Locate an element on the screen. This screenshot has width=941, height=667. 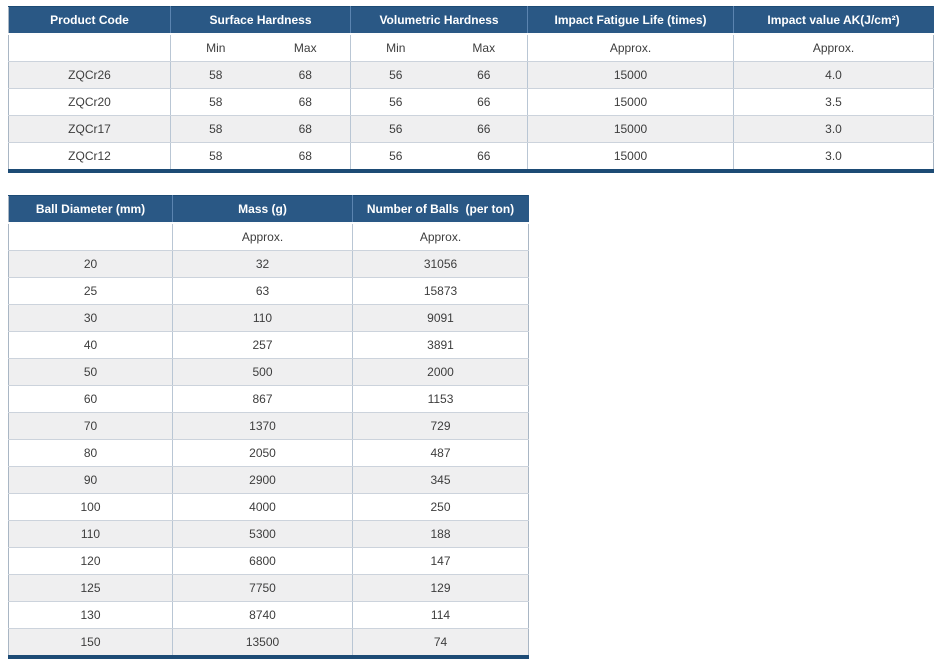
table-row: 100 4000 250 is located at coordinates (268, 507).